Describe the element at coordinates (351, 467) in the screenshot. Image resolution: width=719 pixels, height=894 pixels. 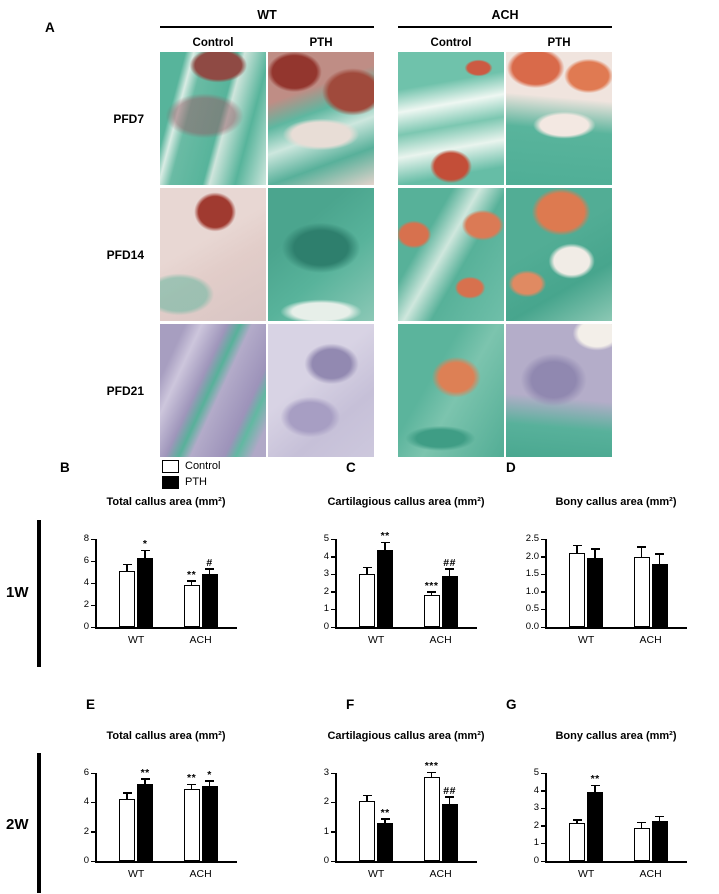
I see `panel-c-label: C` at that location.